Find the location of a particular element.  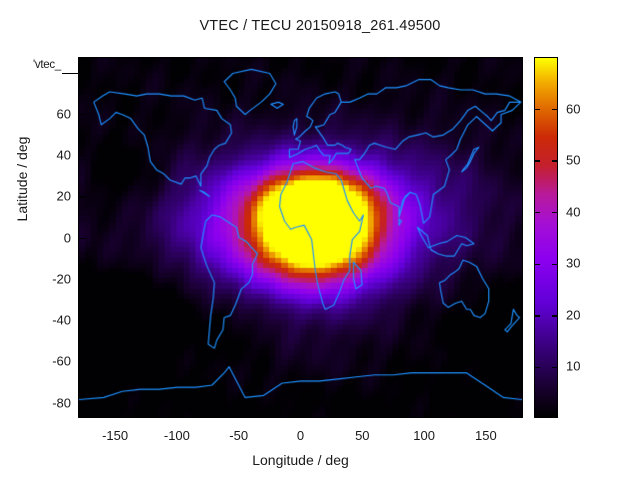

colorbar-gradient is located at coordinates (546, 237).